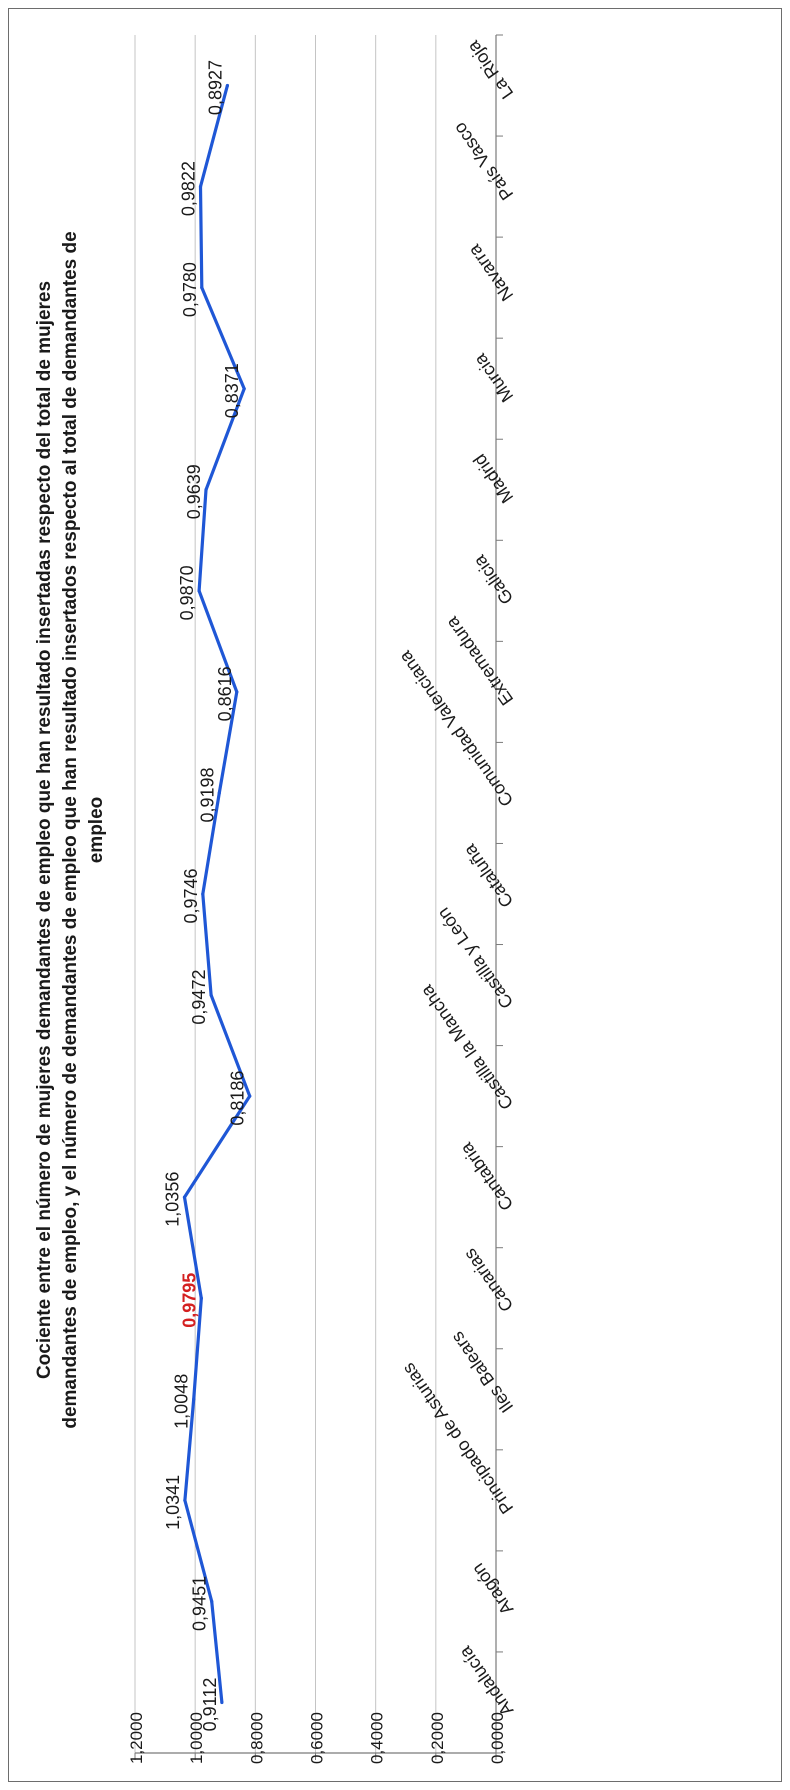 The image size is (790, 1790). What do you see at coordinates (479, 660) in the screenshot?
I see `category-label: Extremadura` at bounding box center [479, 660].